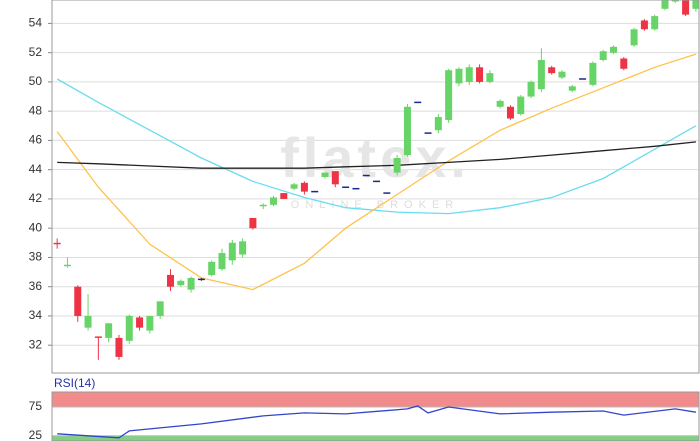 The image size is (700, 441). I want to click on plot-frame, so click(375, 416).